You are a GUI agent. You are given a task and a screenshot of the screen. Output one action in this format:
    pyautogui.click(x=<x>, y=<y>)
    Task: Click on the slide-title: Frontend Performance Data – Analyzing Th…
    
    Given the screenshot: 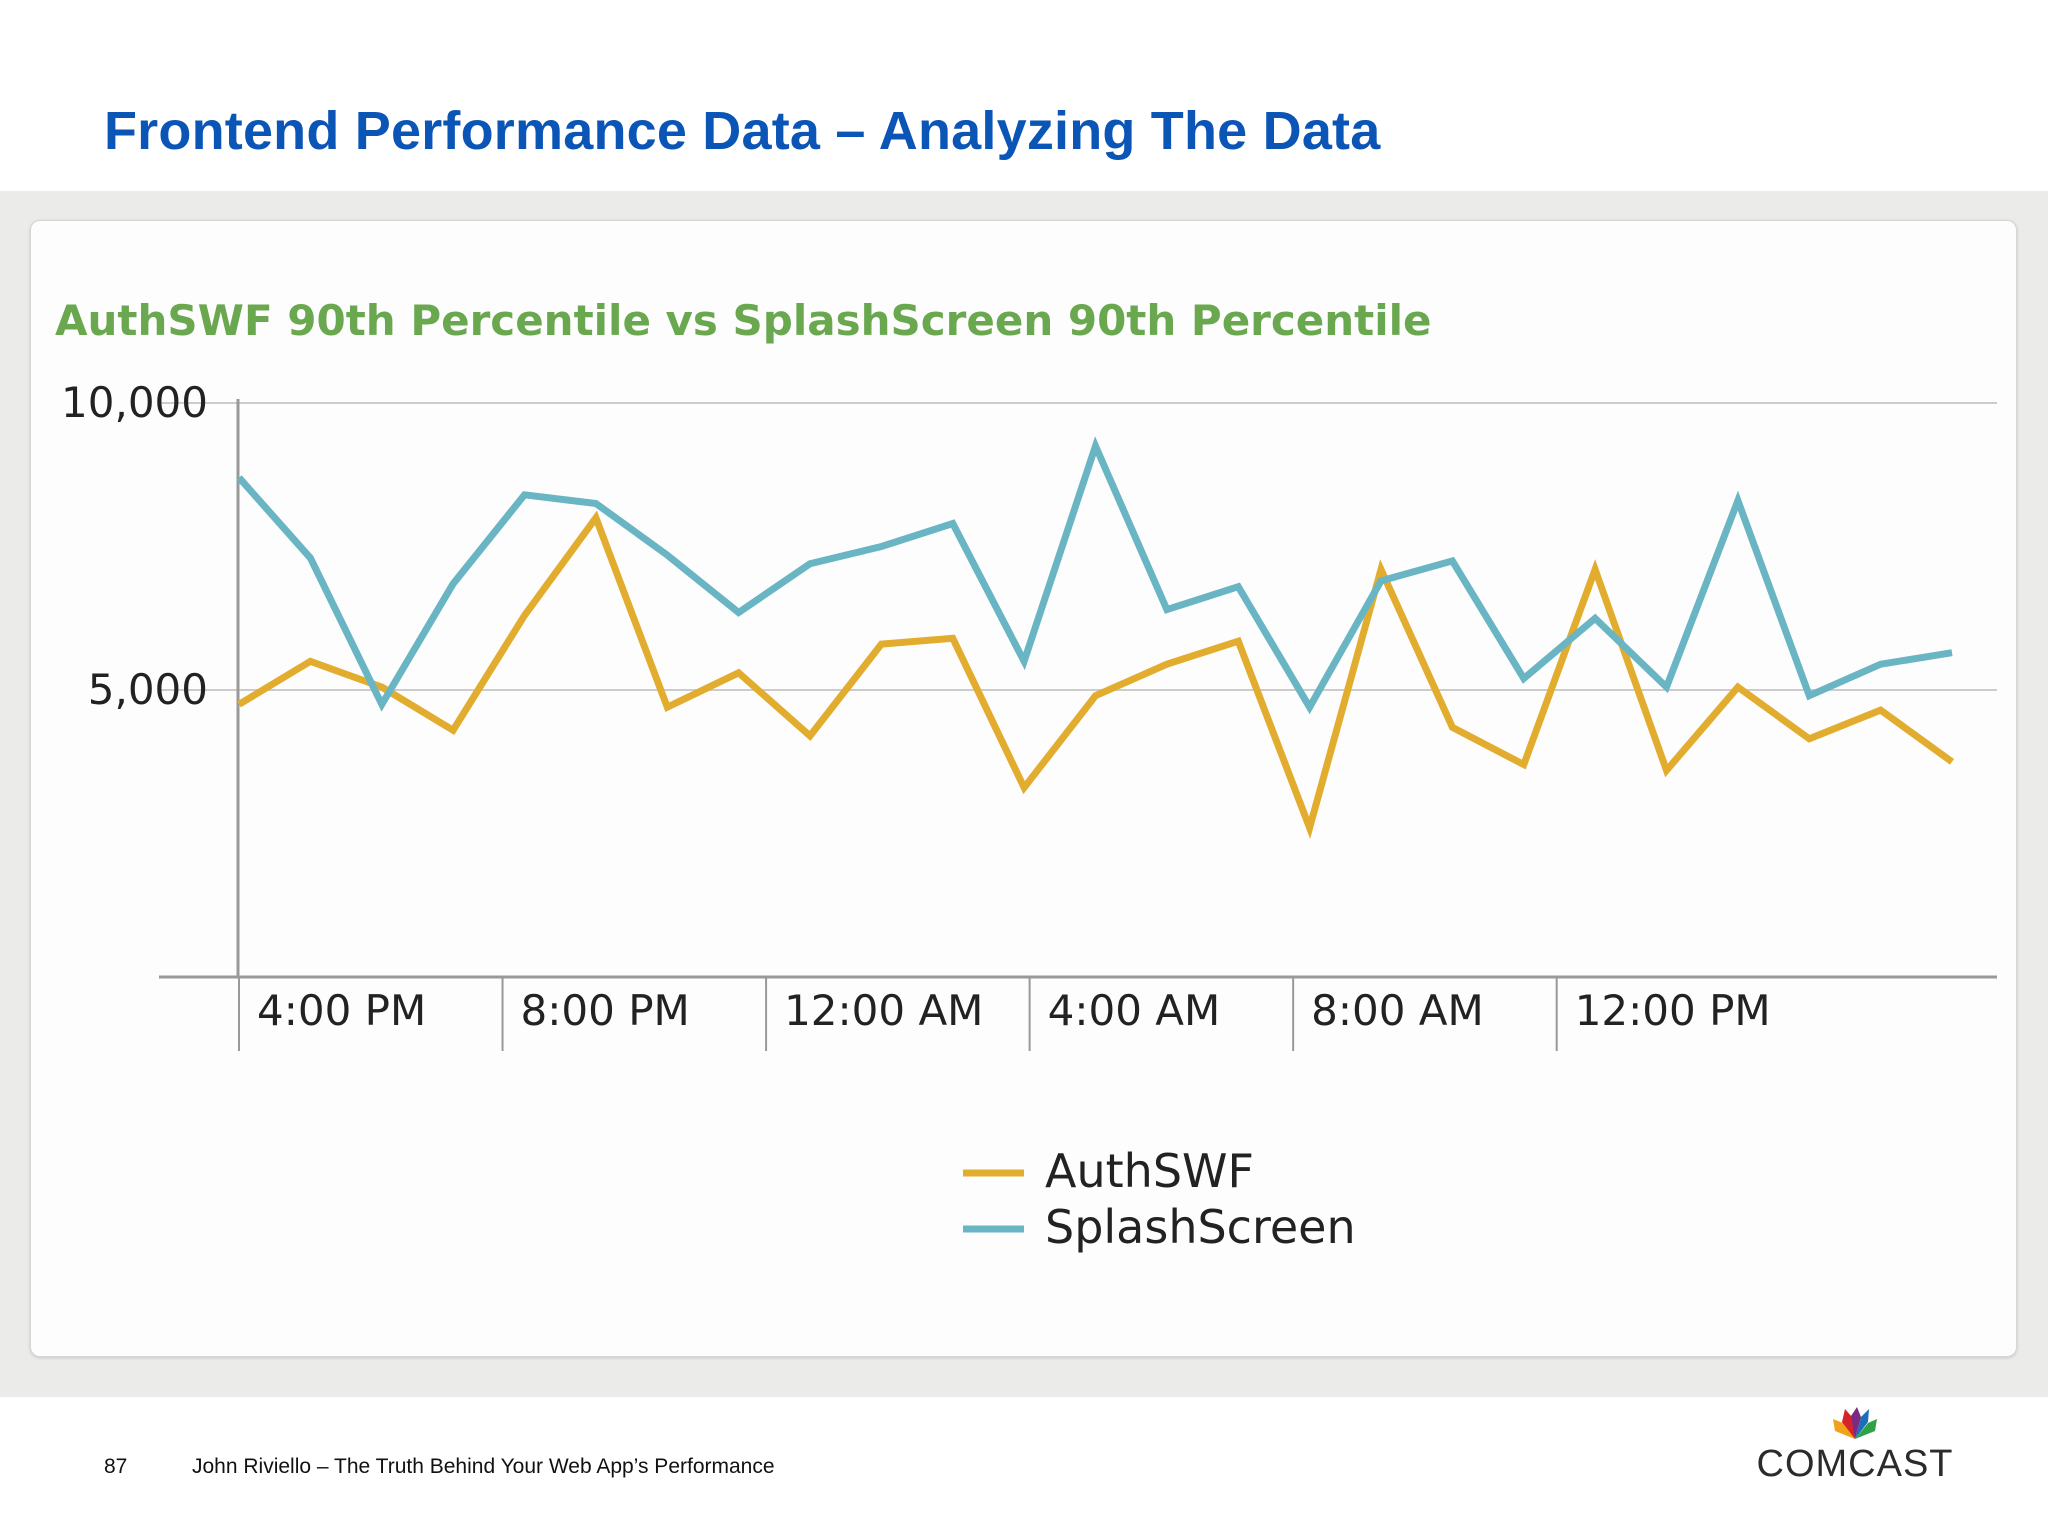 What is the action you would take?
    pyautogui.click(x=742, y=131)
    